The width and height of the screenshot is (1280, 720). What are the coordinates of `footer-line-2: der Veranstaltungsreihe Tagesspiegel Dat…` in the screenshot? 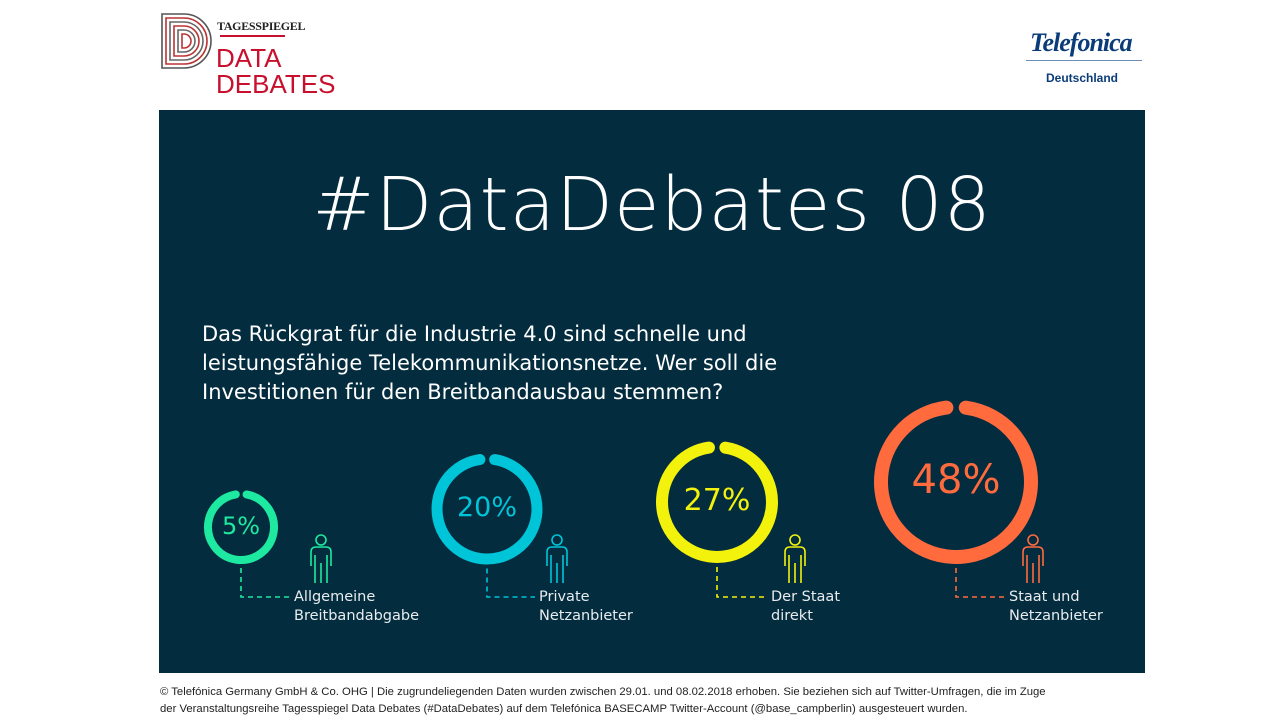 It's located at (564, 709).